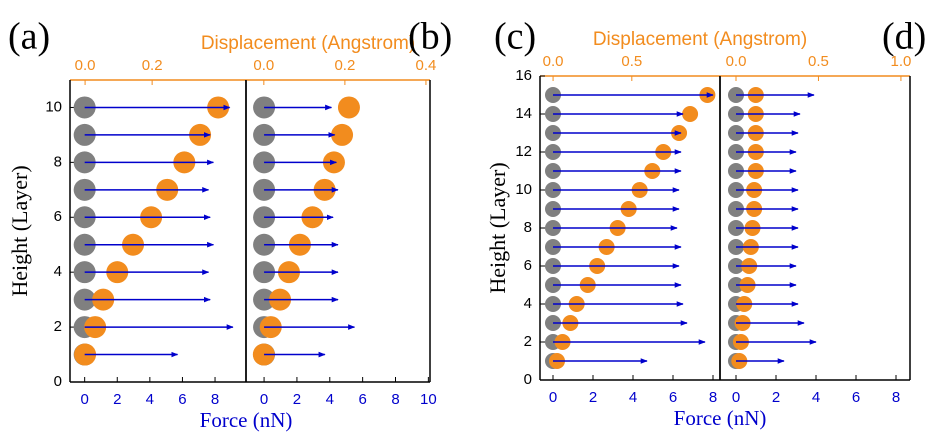 This screenshot has height=433, width=934. Describe the element at coordinates (523, 151) in the screenshot. I see `y-tick-label: 12` at that location.